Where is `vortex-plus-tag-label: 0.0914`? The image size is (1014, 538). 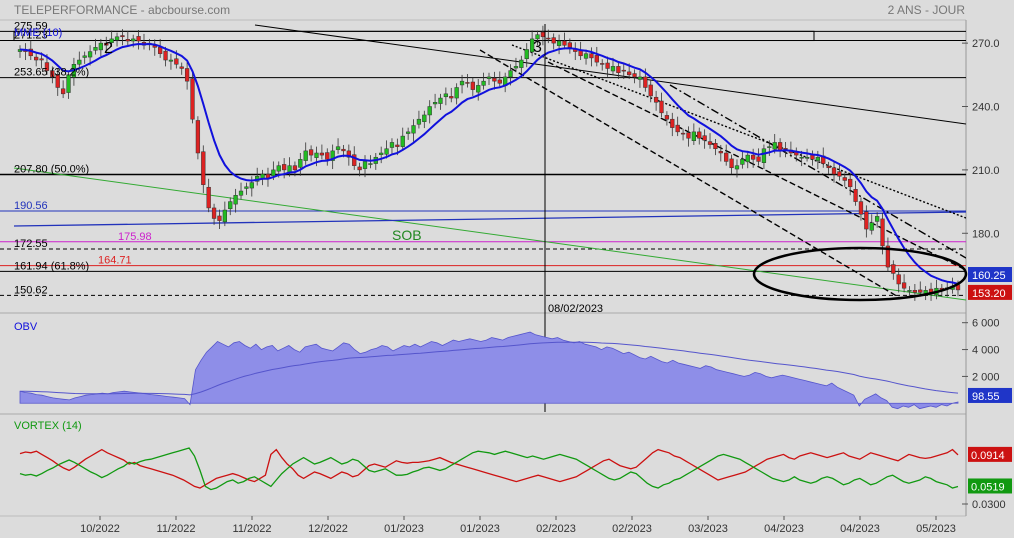
vortex-plus-tag-label: 0.0914 is located at coordinates (988, 456).